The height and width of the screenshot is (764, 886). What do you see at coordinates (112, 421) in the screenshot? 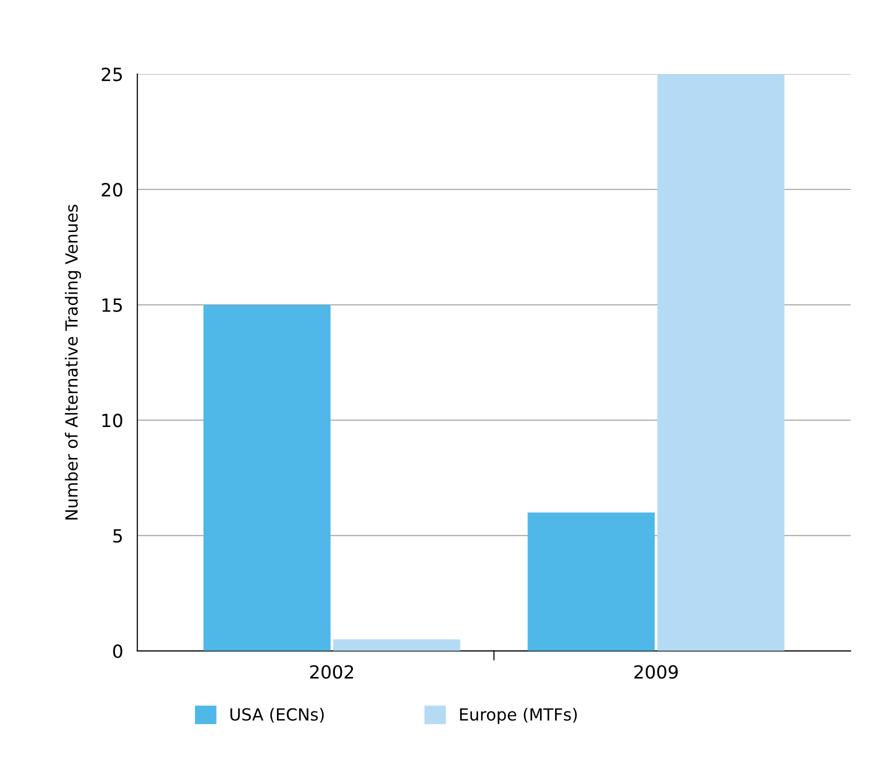
I see `y-tick-label: 10` at bounding box center [112, 421].